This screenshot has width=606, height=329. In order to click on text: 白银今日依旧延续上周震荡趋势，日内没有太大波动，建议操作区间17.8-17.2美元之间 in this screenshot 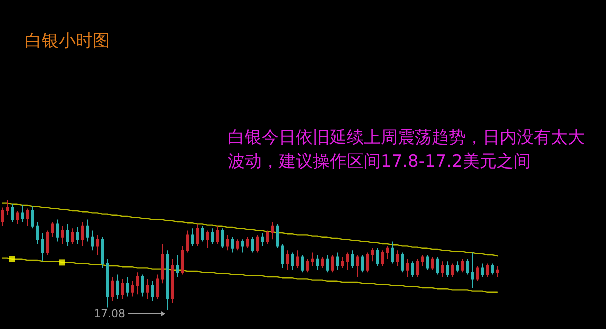, I will do `click(406, 150)`.